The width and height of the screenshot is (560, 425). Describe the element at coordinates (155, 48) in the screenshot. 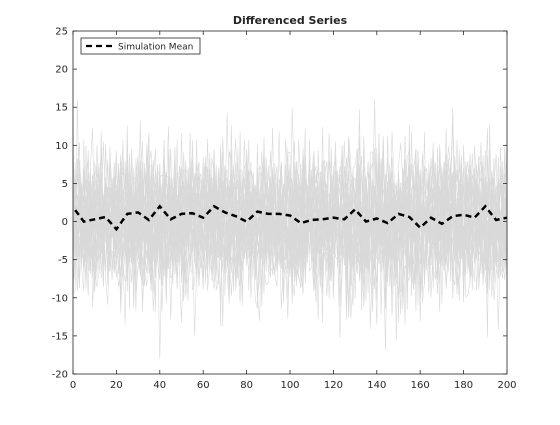

I see `legend-label: Simulation Mean` at that location.